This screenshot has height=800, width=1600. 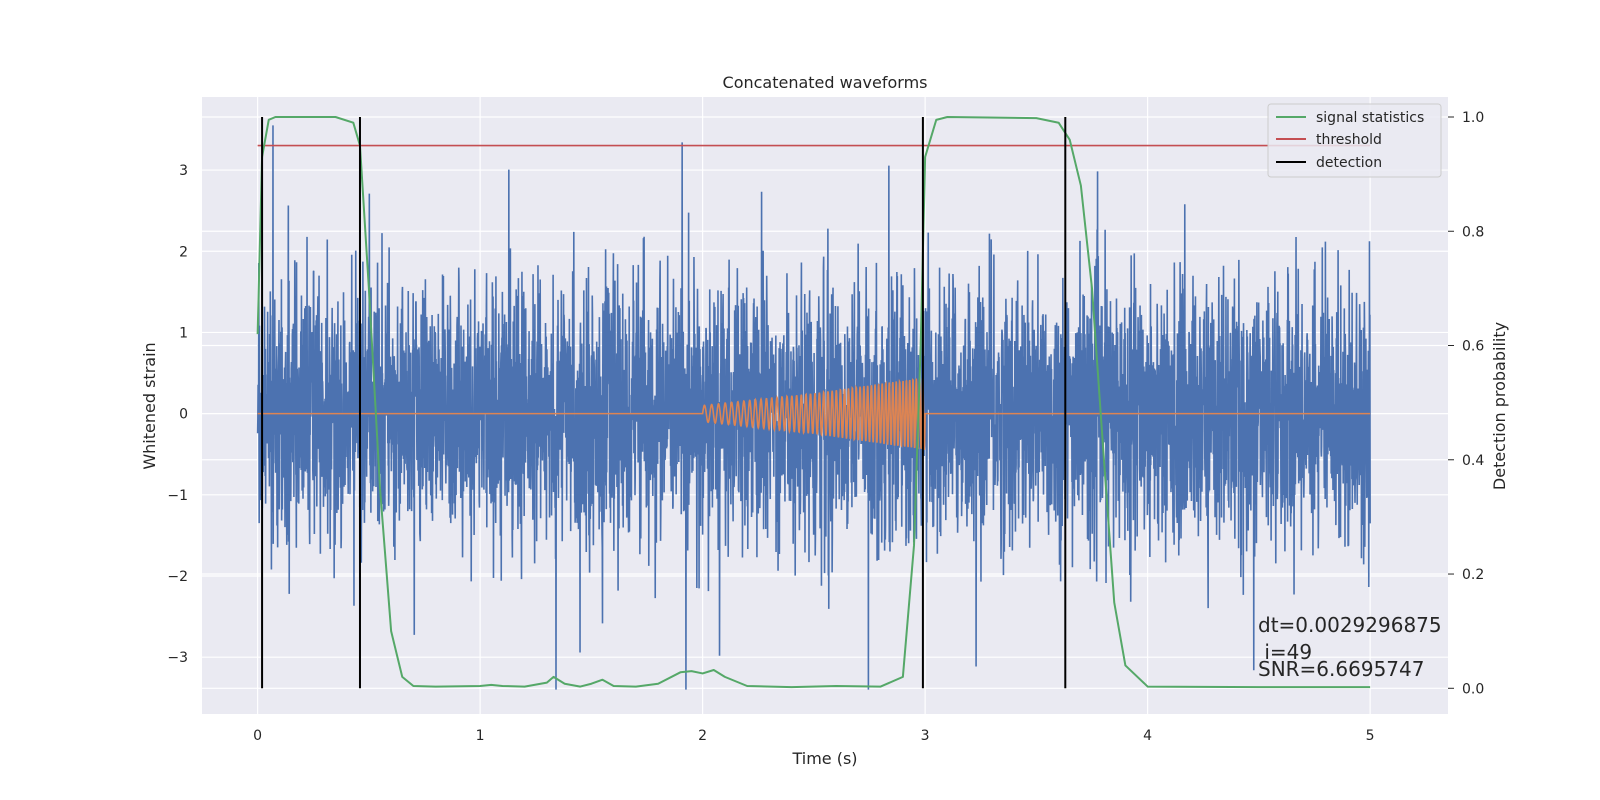 What do you see at coordinates (1341, 669) in the screenshot?
I see `annotation-snr: SNR=6.6695747` at bounding box center [1341, 669].